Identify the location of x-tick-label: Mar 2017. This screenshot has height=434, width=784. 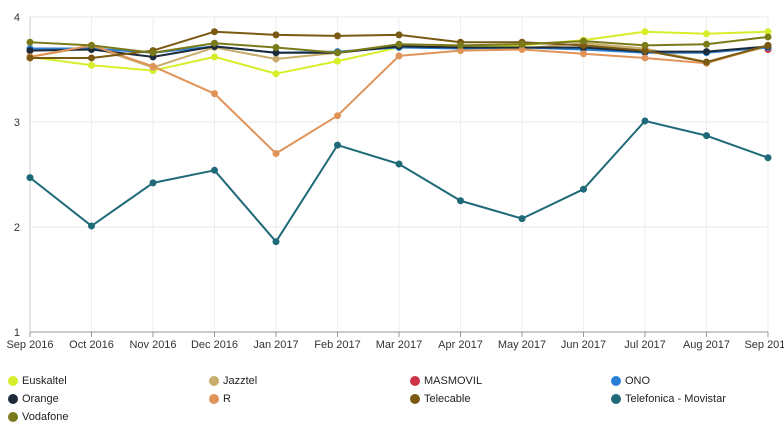
(399, 345).